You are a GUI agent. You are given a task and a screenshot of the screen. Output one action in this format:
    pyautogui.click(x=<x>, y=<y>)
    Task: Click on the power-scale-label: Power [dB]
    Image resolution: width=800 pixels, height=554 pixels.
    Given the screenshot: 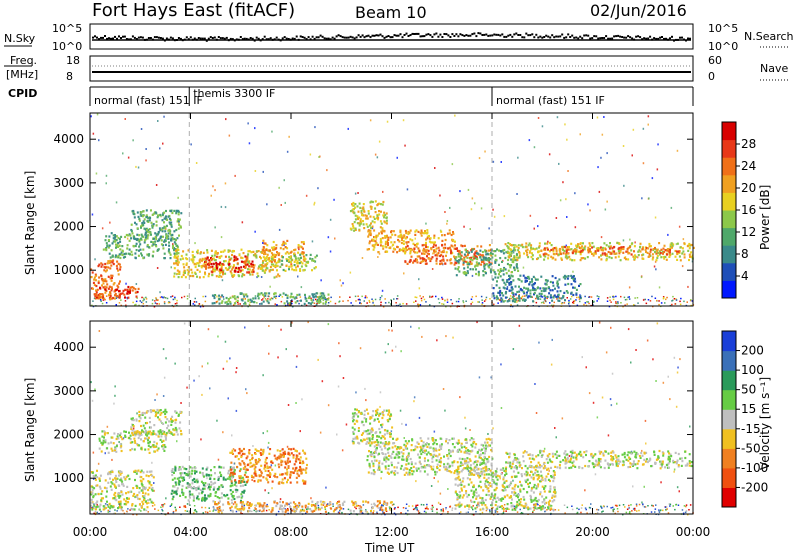 What is the action you would take?
    pyautogui.click(x=765, y=217)
    